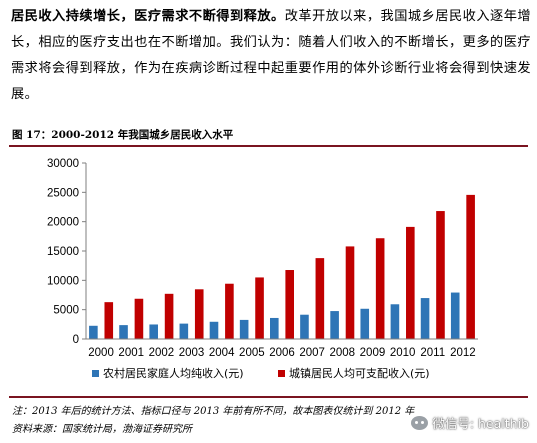 Image resolution: width=537 pixels, height=443 pixels. What do you see at coordinates (222, 353) in the screenshot?
I see `x-tick-label: 2004` at bounding box center [222, 353].